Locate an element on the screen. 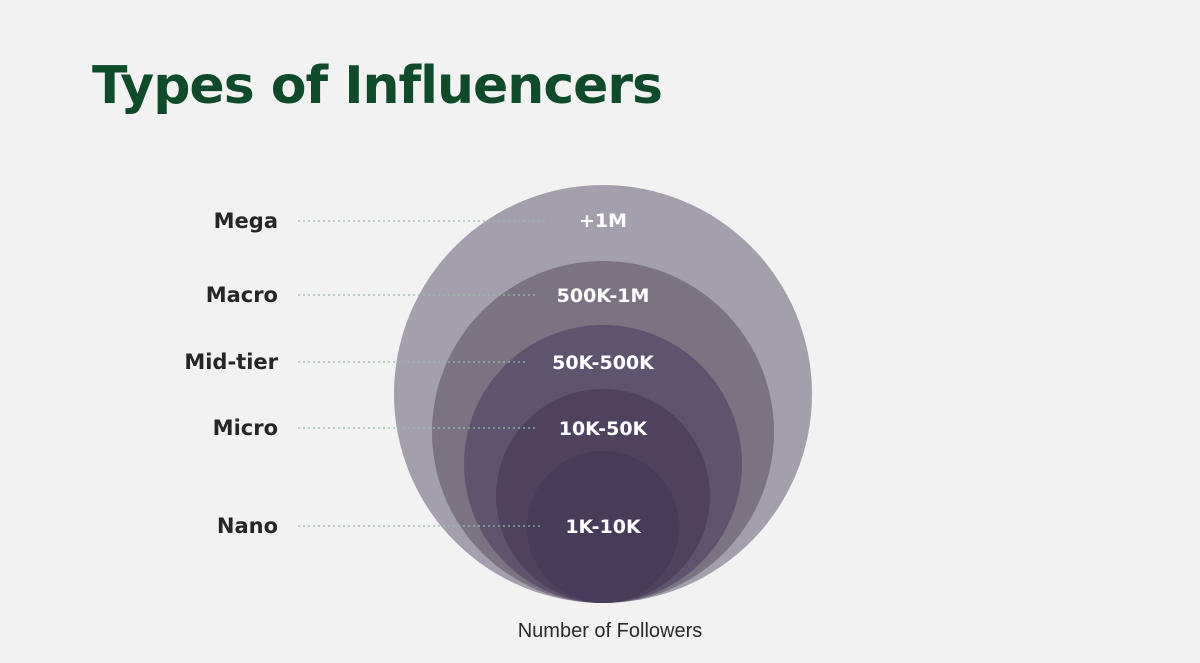 This screenshot has height=663, width=1200. range-label-micro: 10K-50K is located at coordinates (604, 429).